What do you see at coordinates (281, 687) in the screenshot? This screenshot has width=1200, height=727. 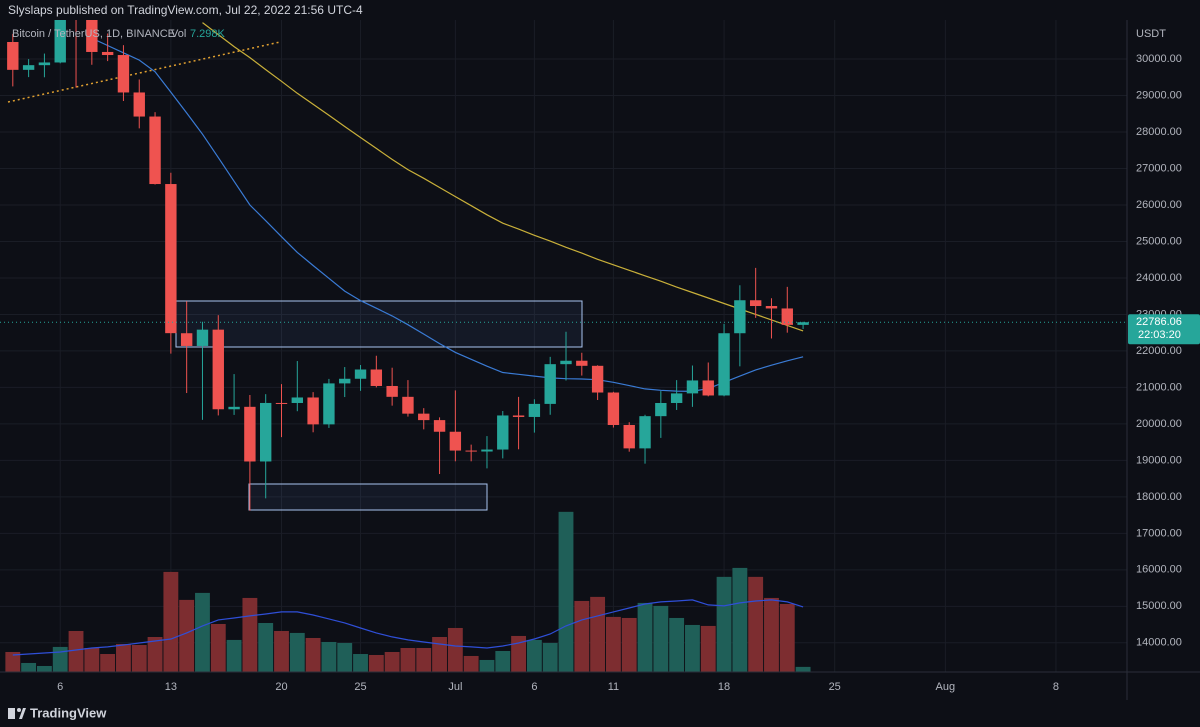 I see `x-tick-label: 20` at bounding box center [281, 687].